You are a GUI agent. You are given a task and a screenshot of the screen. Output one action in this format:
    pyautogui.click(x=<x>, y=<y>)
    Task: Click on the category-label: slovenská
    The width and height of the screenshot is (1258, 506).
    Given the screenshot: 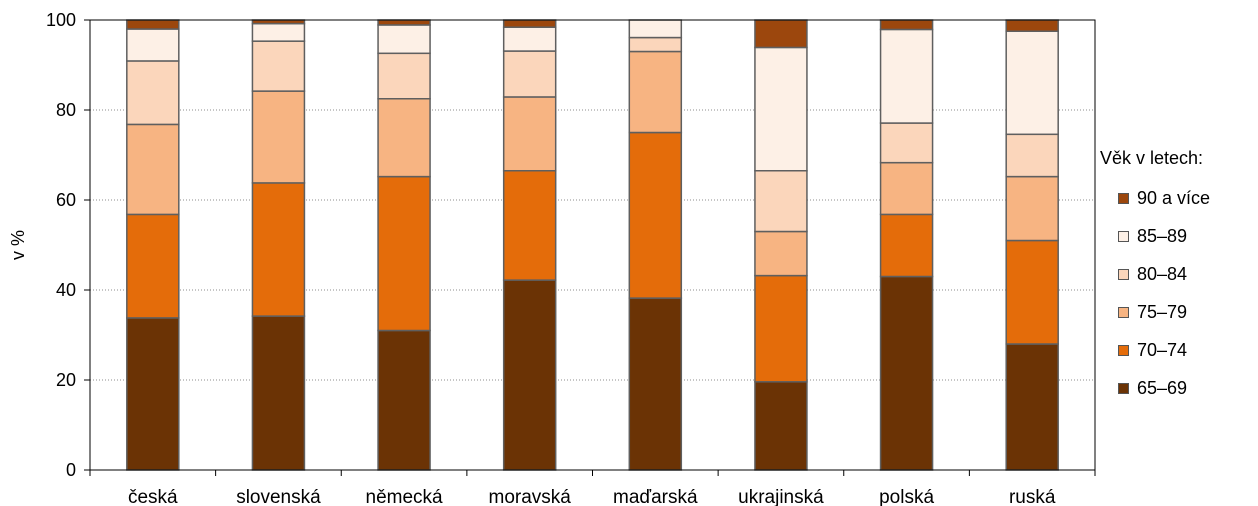 What is the action you would take?
    pyautogui.click(x=278, y=496)
    